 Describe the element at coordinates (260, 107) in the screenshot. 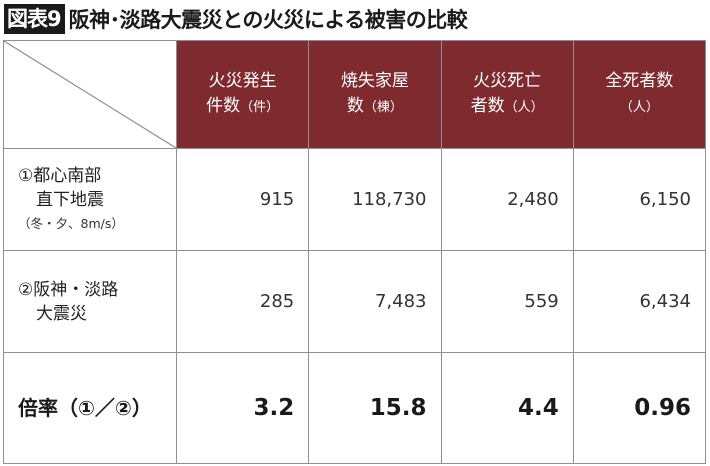

I see `column-unit: （件）` at that location.